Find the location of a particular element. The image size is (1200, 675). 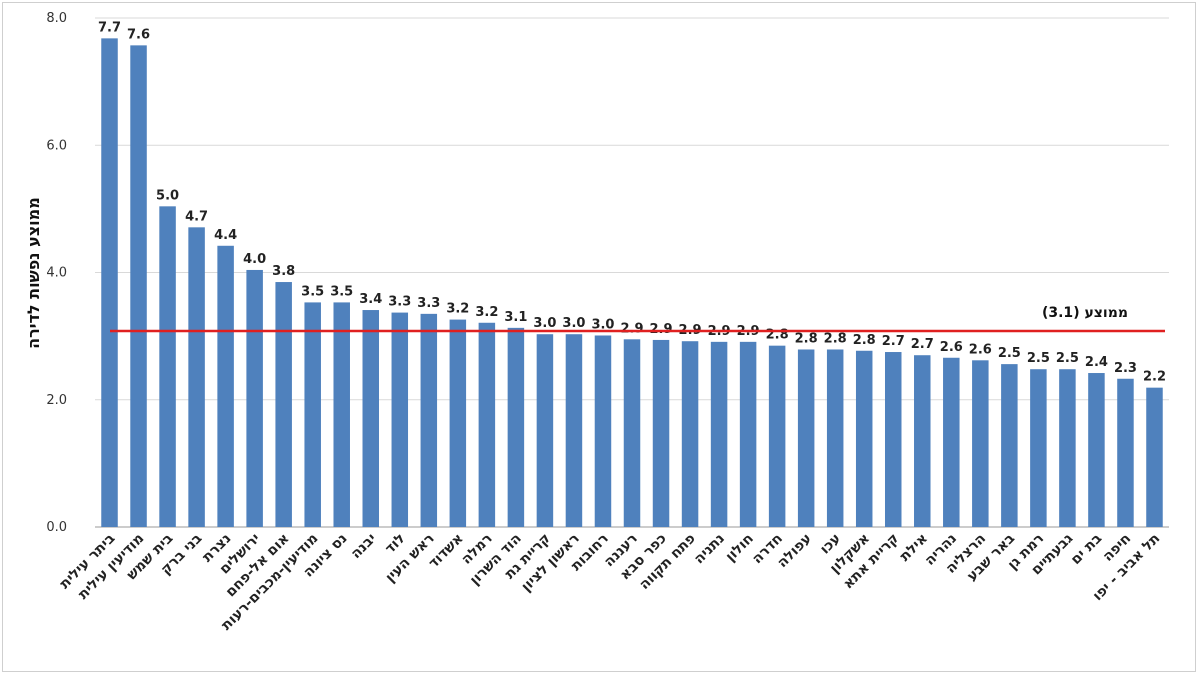

data-label: 3.1 is located at coordinates (515, 317).